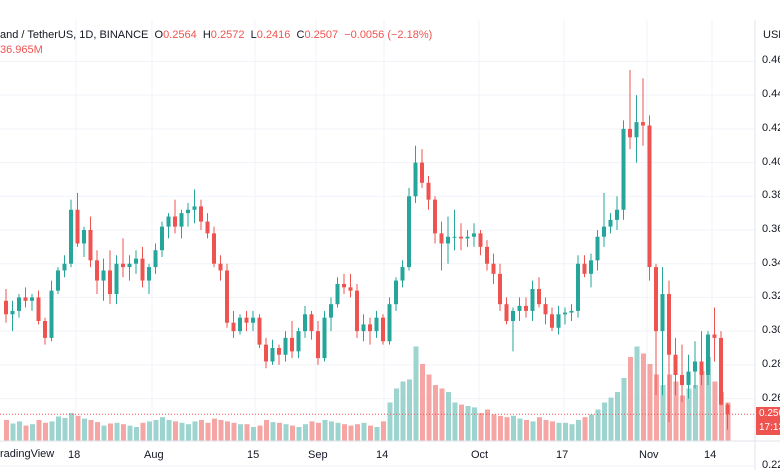  What do you see at coordinates (771, 229) in the screenshot?
I see `price-tick-label: 0.360` at bounding box center [771, 229].